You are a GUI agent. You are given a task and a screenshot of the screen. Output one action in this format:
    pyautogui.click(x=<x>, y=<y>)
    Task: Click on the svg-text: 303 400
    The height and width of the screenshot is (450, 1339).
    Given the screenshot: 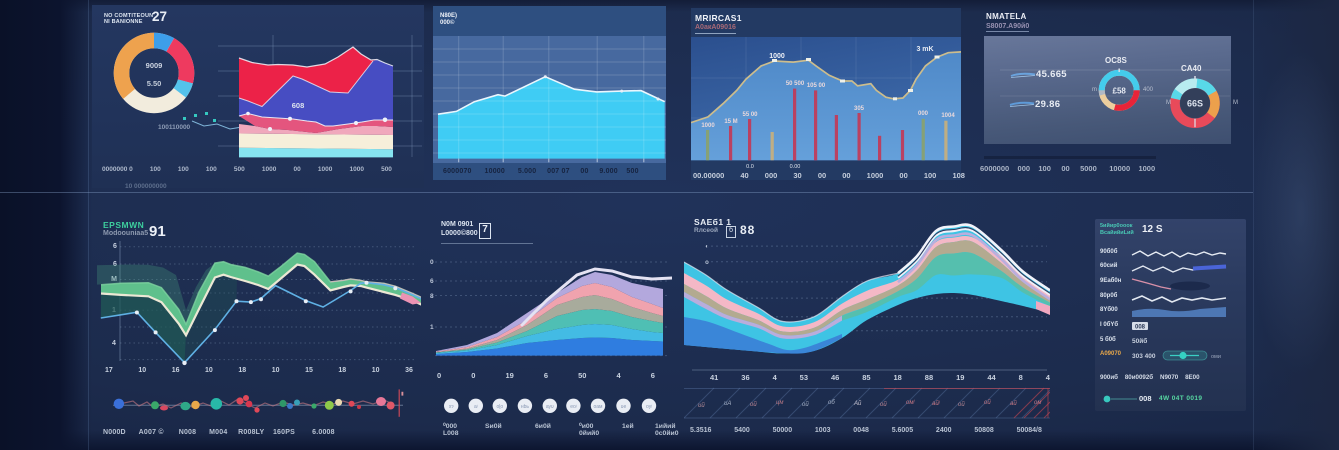 What is the action you would take?
    pyautogui.click(x=1144, y=356)
    